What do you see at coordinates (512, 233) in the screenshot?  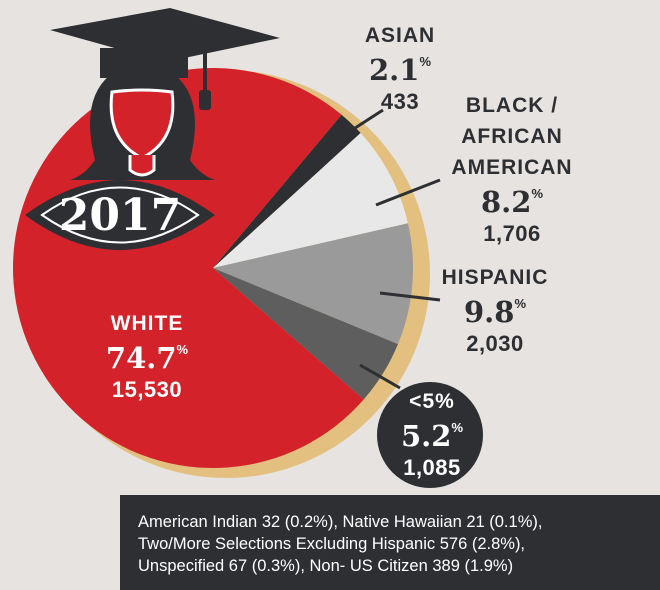 I see `count-label: 1,706` at bounding box center [512, 233].